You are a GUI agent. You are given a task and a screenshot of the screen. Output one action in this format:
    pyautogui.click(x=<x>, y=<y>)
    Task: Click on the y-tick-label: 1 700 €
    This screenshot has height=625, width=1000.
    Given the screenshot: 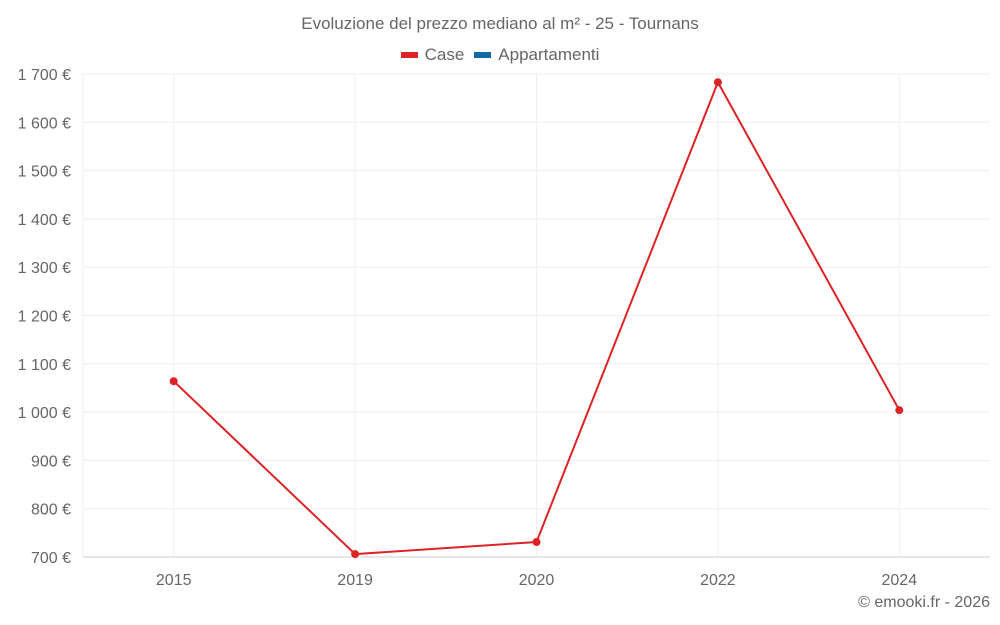 What is the action you would take?
    pyautogui.click(x=44, y=75)
    